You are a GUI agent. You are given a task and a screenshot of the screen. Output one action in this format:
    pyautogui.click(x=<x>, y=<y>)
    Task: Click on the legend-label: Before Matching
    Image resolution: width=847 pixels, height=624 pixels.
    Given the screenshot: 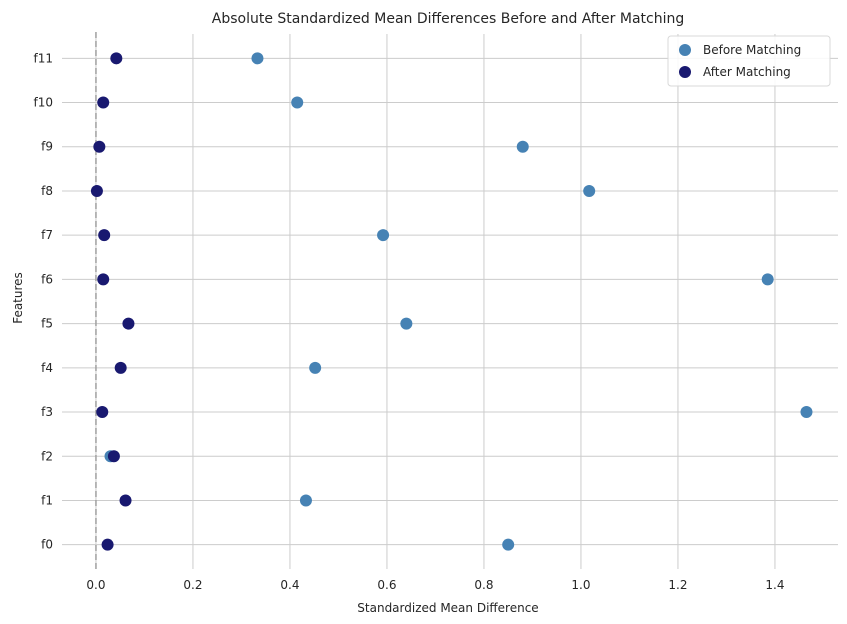 What is the action you would take?
    pyautogui.click(x=752, y=50)
    